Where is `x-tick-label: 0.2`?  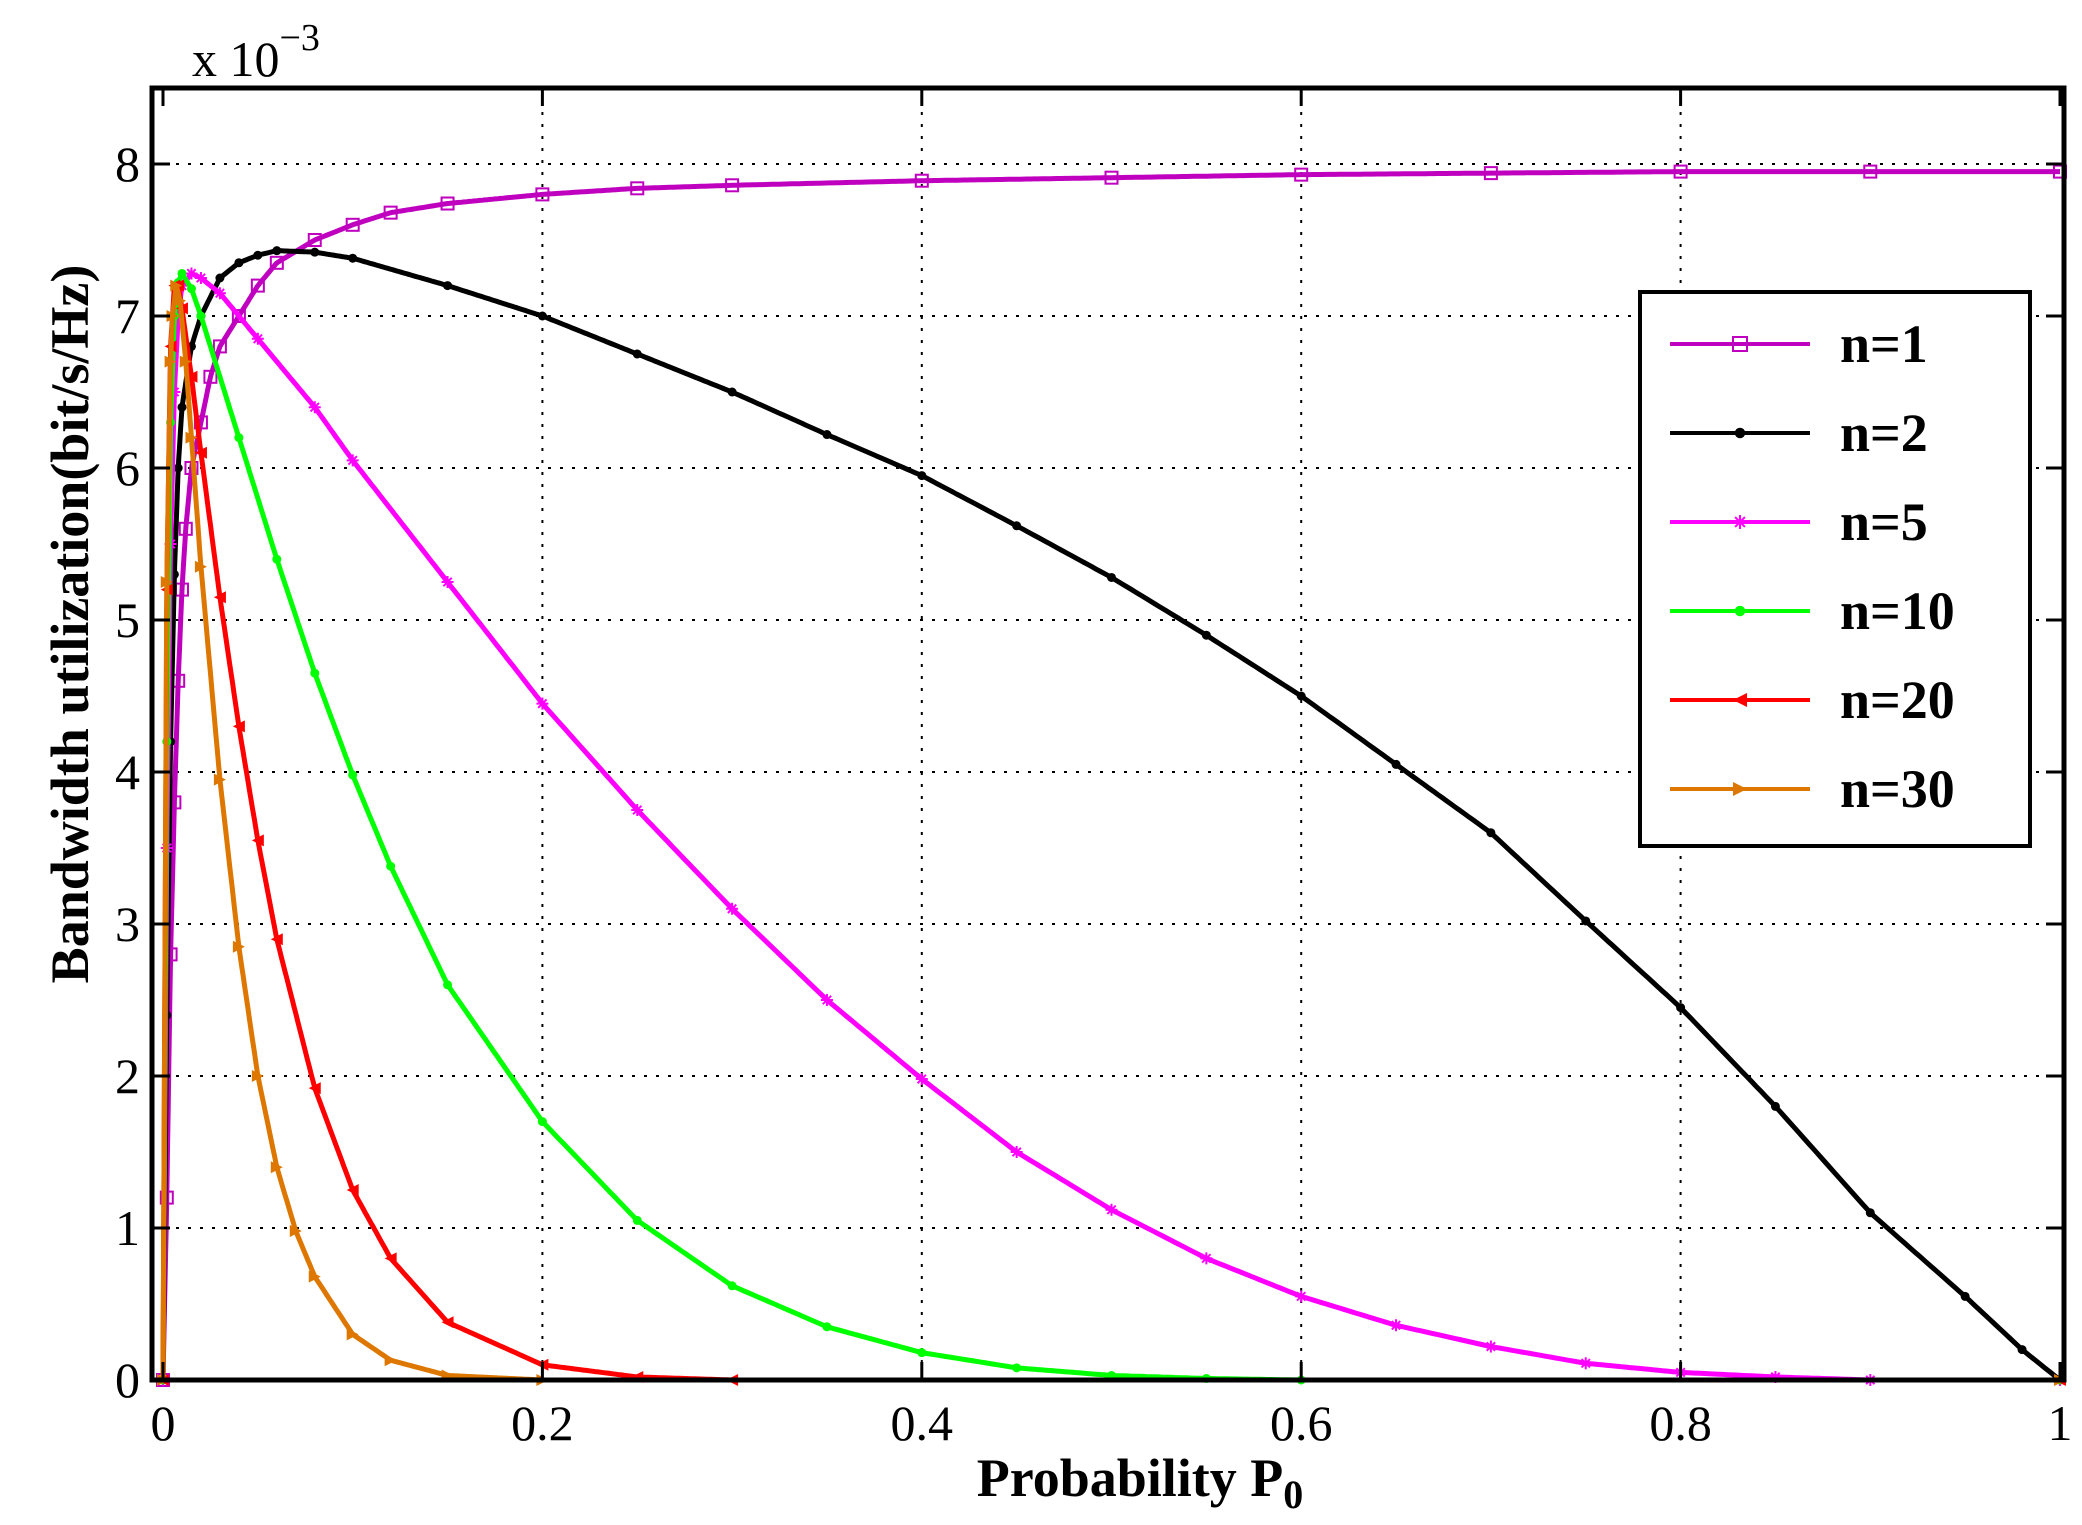
x-tick-label: 0.2 is located at coordinates (542, 1423).